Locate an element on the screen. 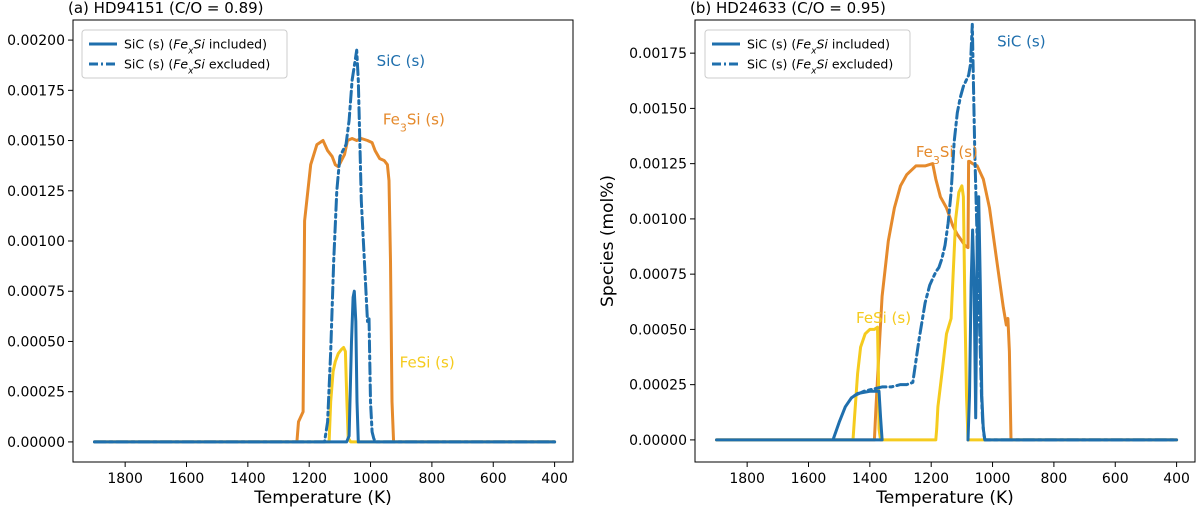 This screenshot has height=512, width=1200. chart-title: (a) HD94151 (C/O = 0.89) is located at coordinates (166, 8).